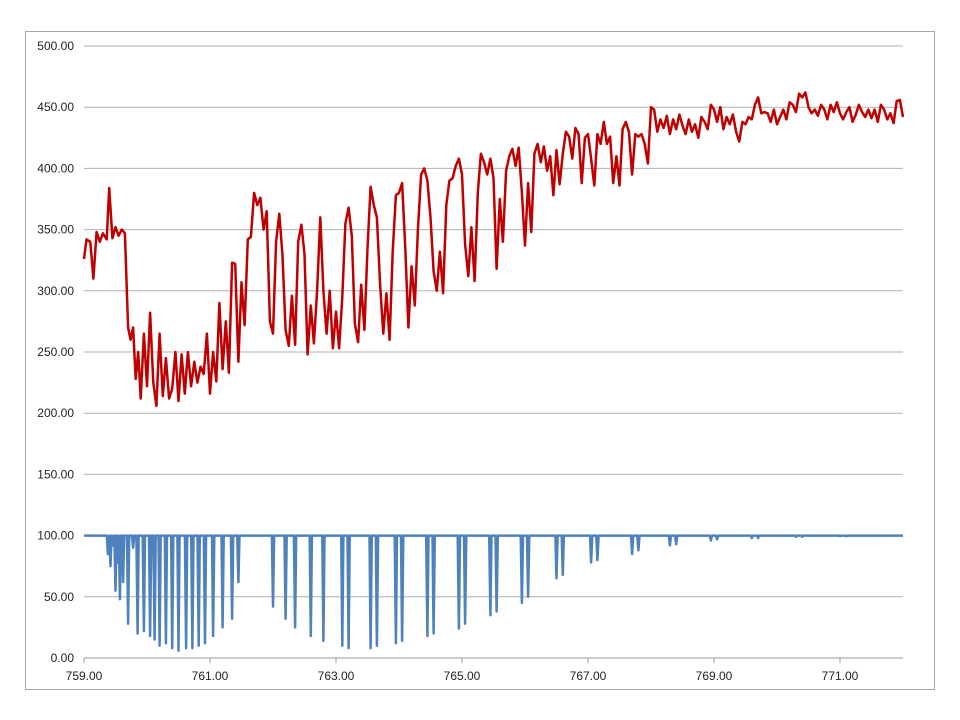  Describe the element at coordinates (588, 676) in the screenshot. I see `x-tick-label: 767.00` at that location.